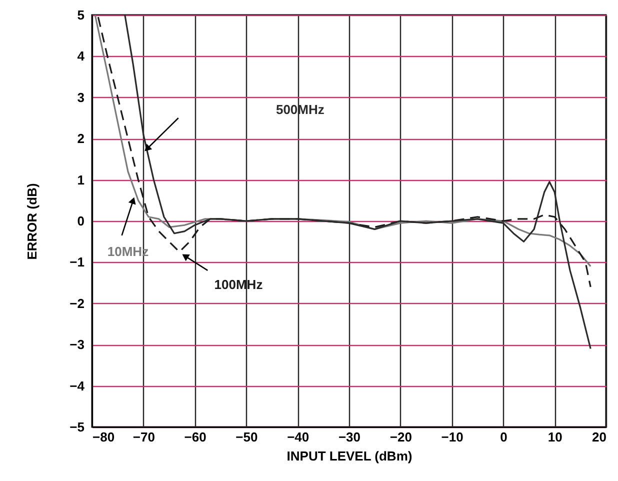 The height and width of the screenshot is (481, 618). I want to click on x-tick-label: −70, so click(143, 437).